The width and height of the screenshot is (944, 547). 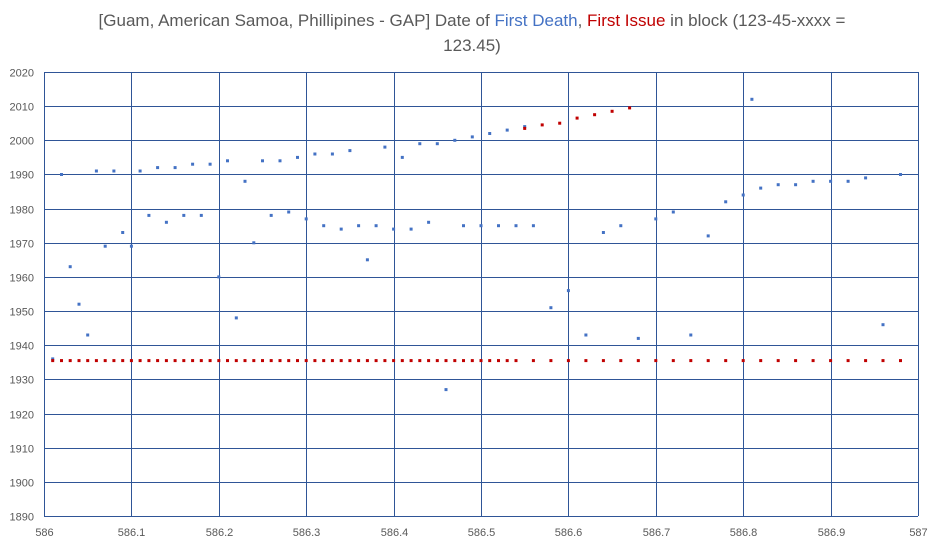 What do you see at coordinates (22, 484) in the screenshot?
I see `y-tick-label: 1900` at bounding box center [22, 484].